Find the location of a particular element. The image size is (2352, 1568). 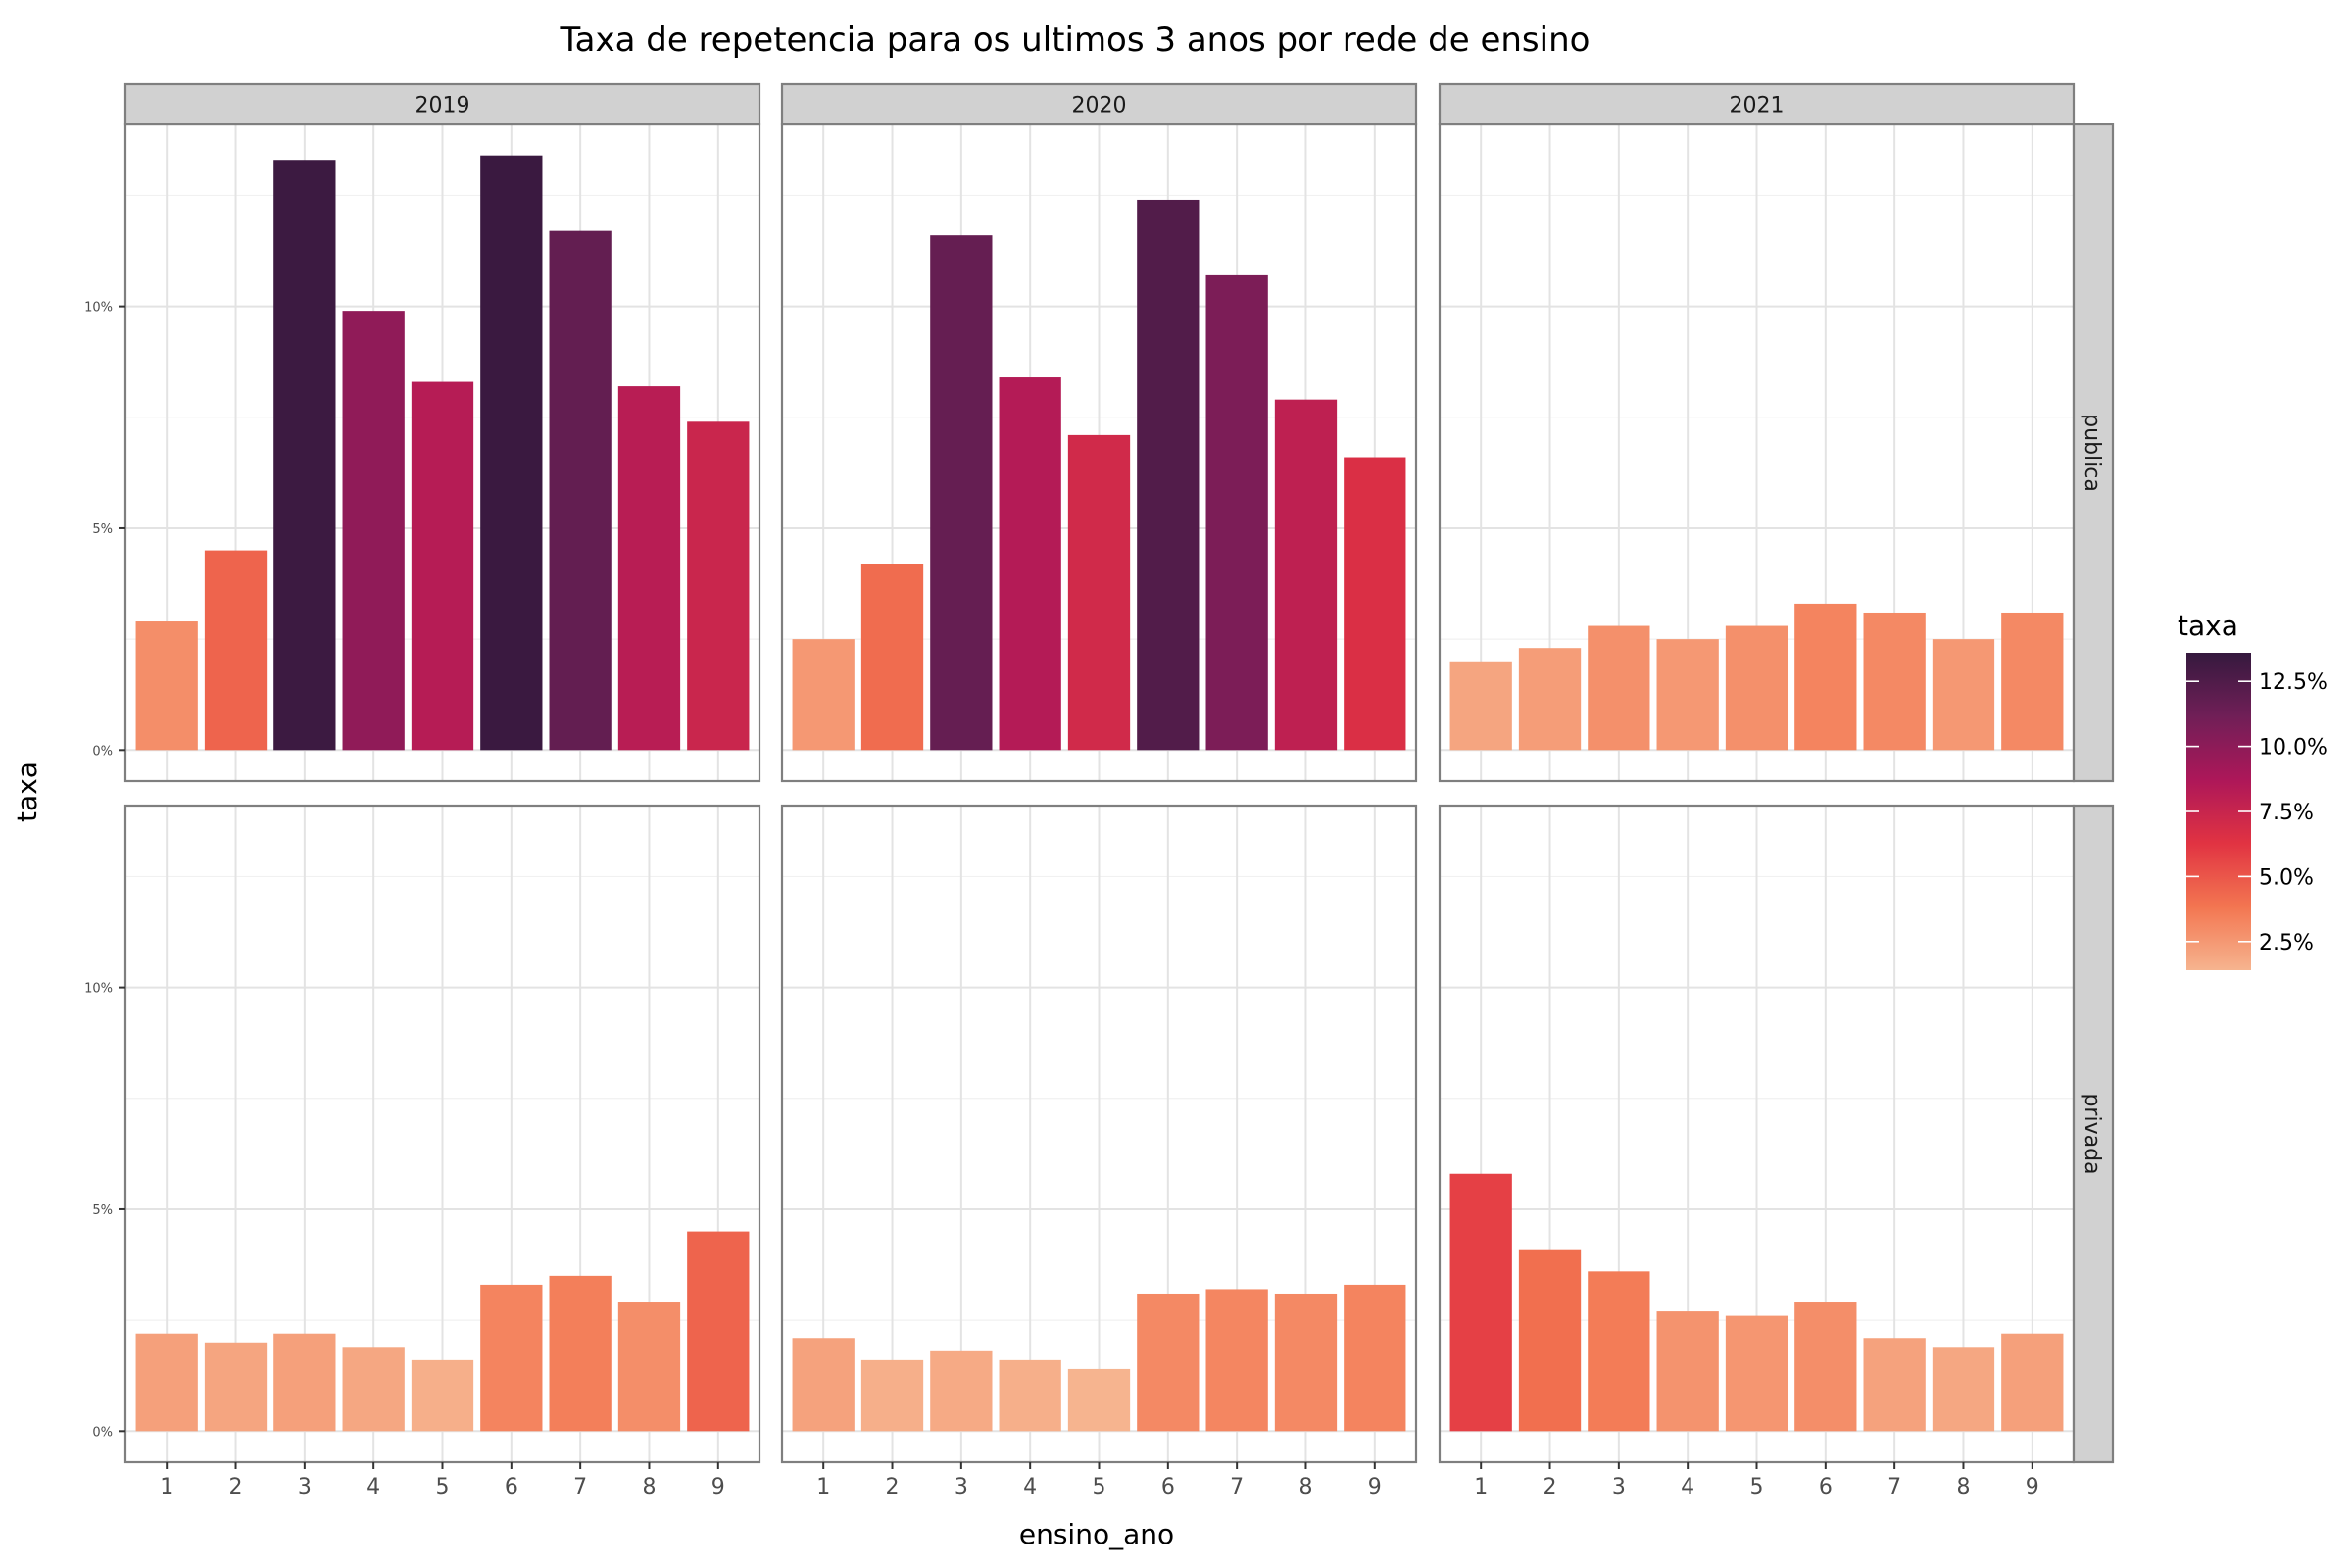

x-axis-title: ensino_ano is located at coordinates (1096, 1534).